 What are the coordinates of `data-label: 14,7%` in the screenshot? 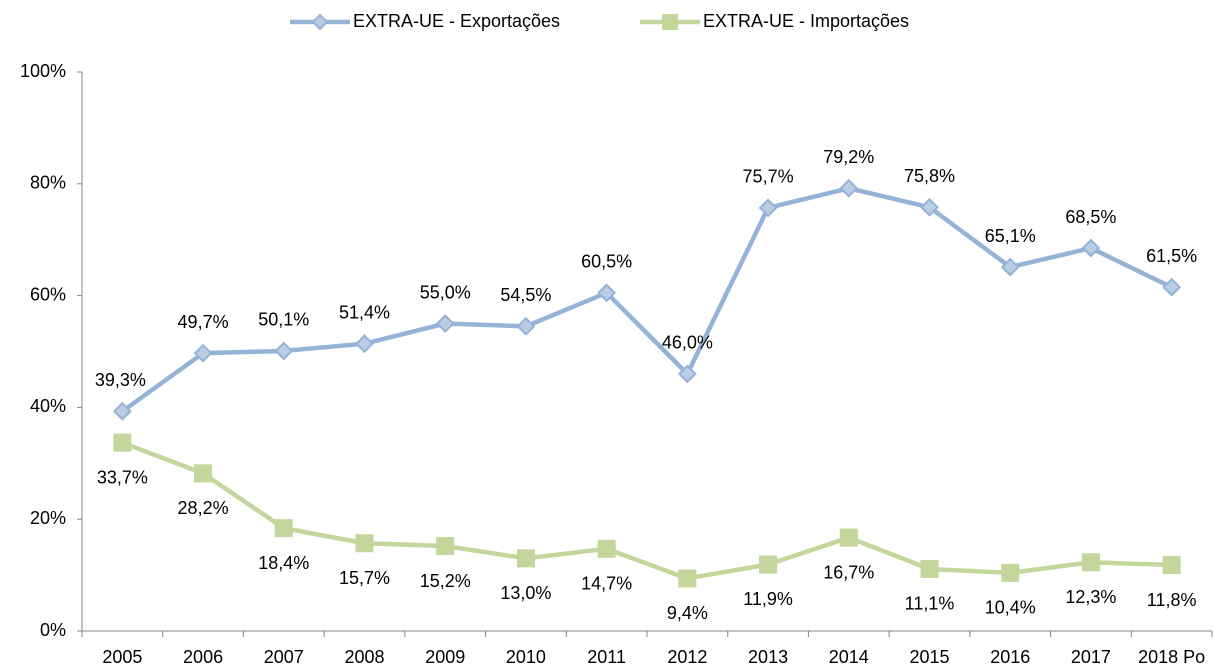 It's located at (606, 584).